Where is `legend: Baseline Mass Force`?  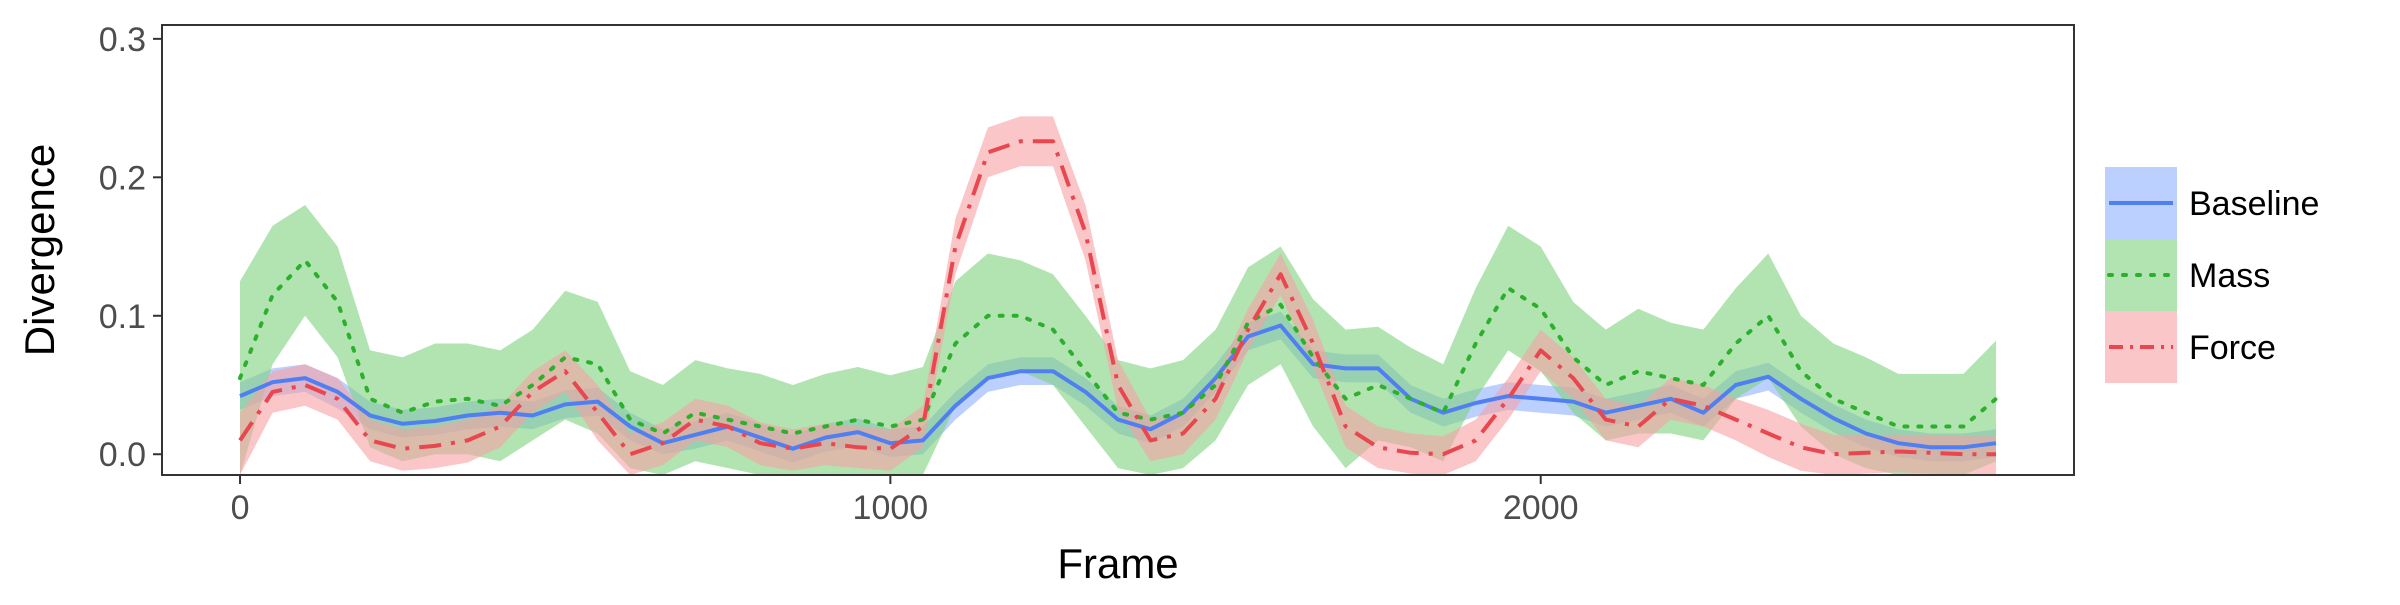 legend: Baseline Mass Force is located at coordinates (2212, 275).